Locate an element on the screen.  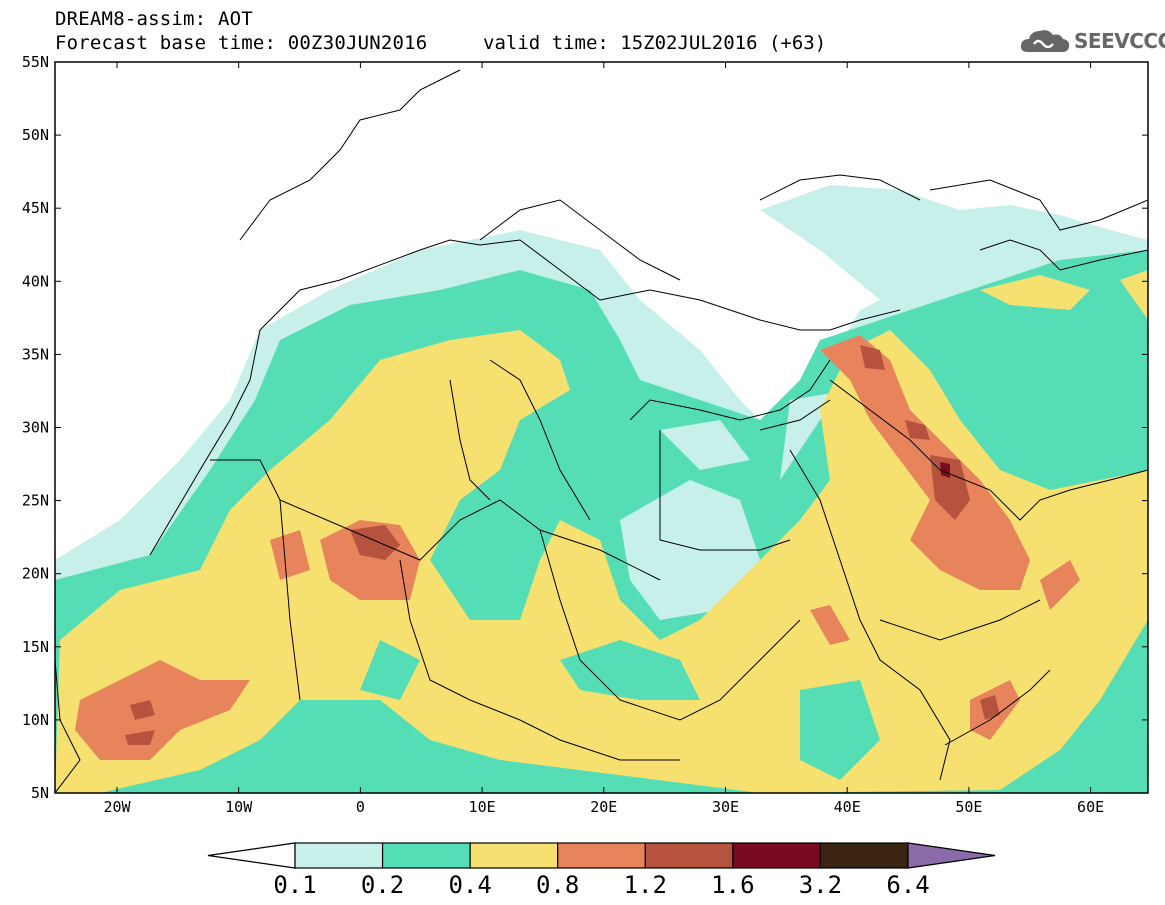
cloud-icon is located at coordinates (1045, 41).